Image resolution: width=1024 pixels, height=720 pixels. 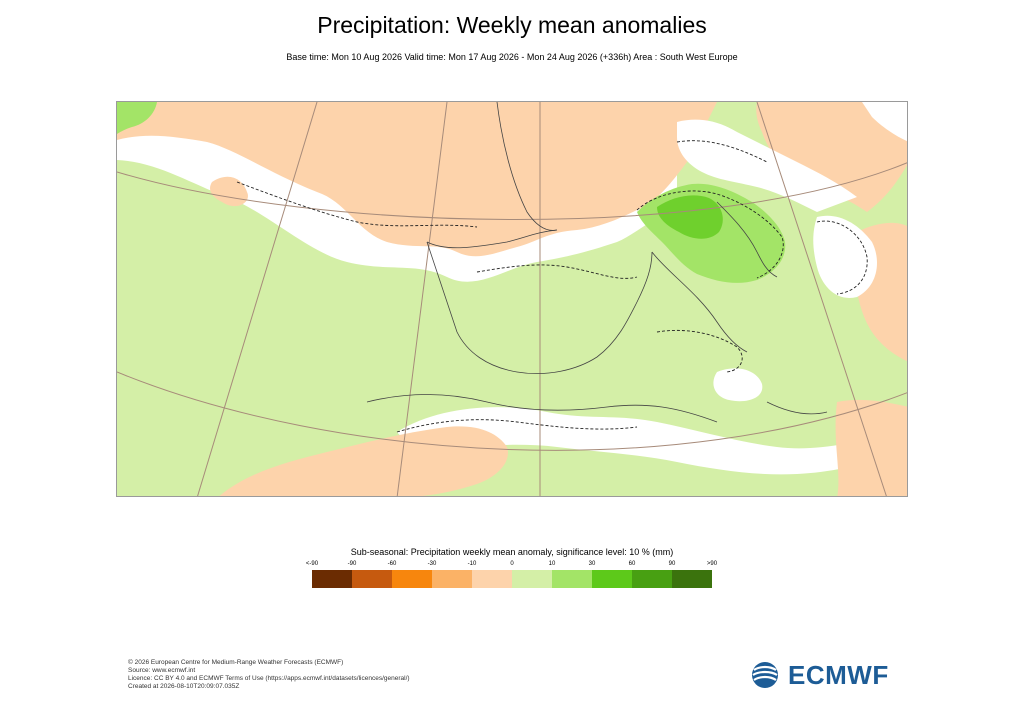 I want to click on ecmwf-logo: ECMWF, so click(x=818, y=675).